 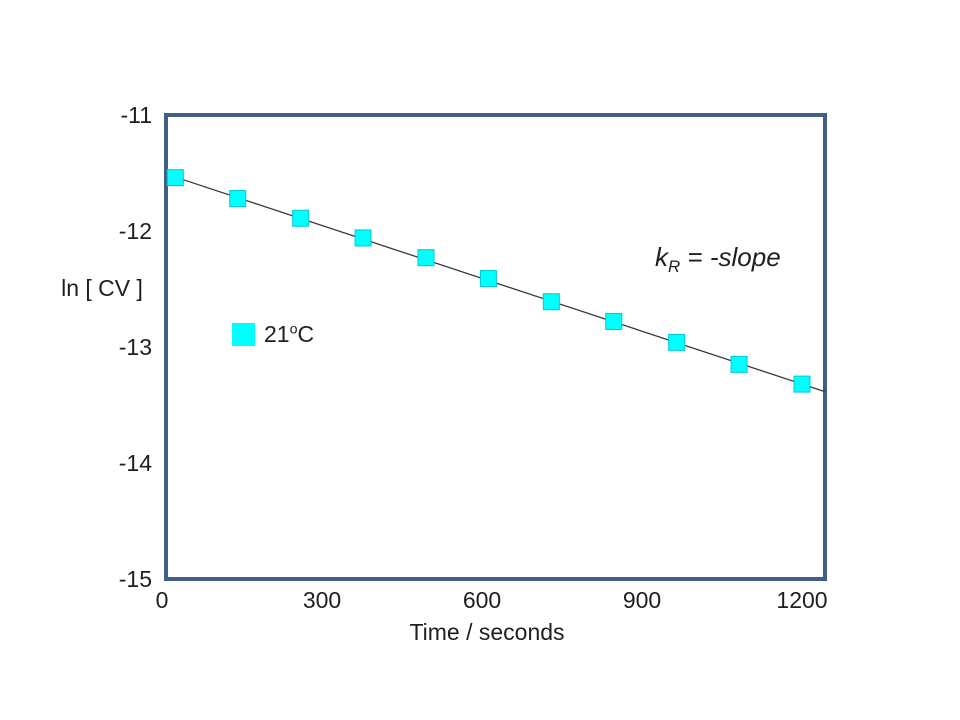 I want to click on legend-temperature-value: 21, so click(x=277, y=334).